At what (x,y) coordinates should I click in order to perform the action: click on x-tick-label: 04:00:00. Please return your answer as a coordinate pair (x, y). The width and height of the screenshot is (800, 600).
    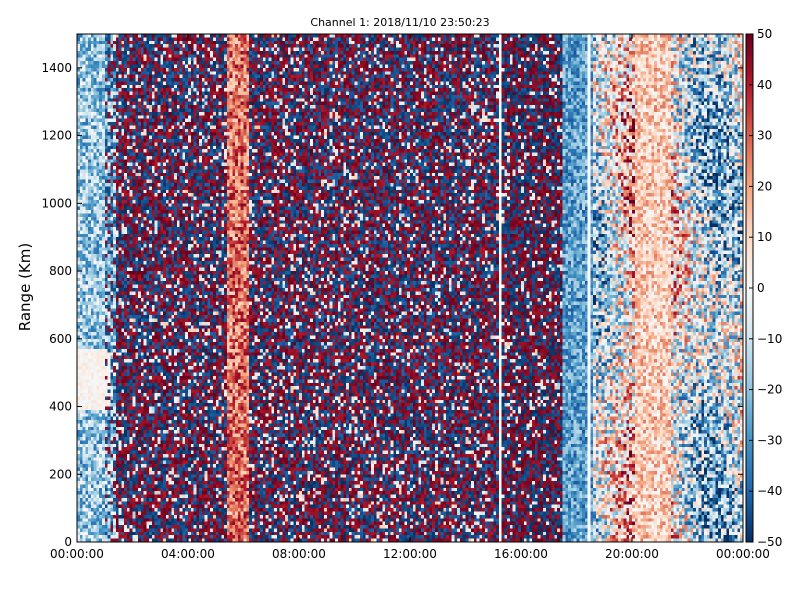
    Looking at the image, I should click on (188, 554).